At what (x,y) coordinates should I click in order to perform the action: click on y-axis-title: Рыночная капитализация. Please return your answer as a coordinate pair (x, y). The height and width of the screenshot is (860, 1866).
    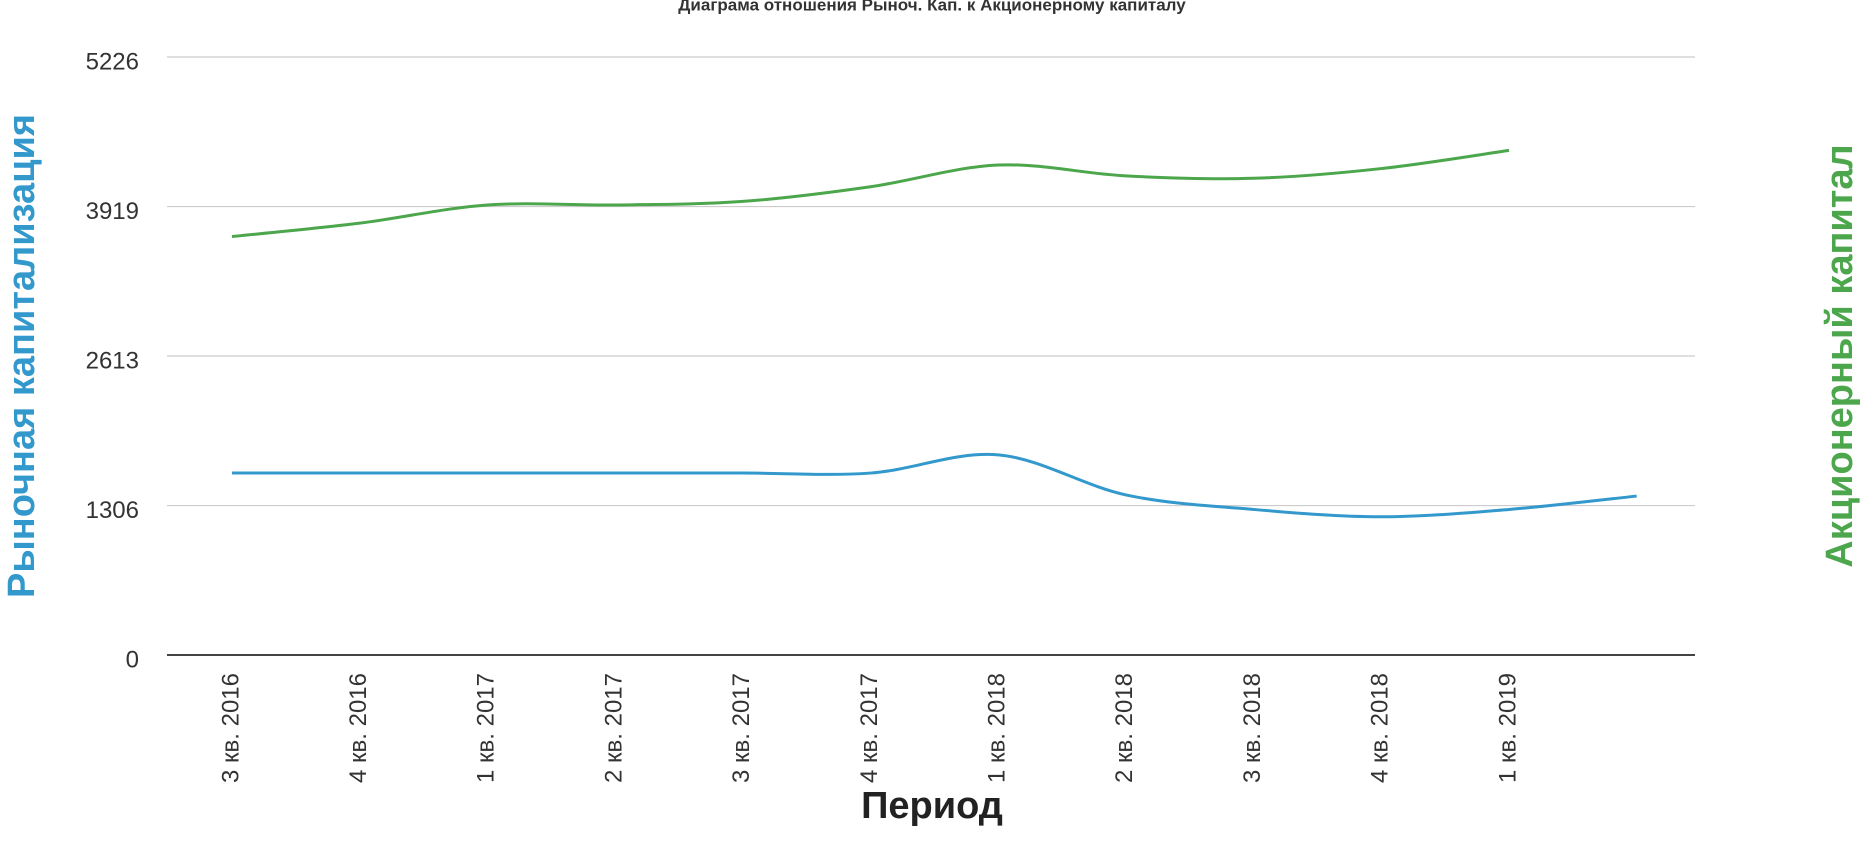
    Looking at the image, I should click on (22, 356).